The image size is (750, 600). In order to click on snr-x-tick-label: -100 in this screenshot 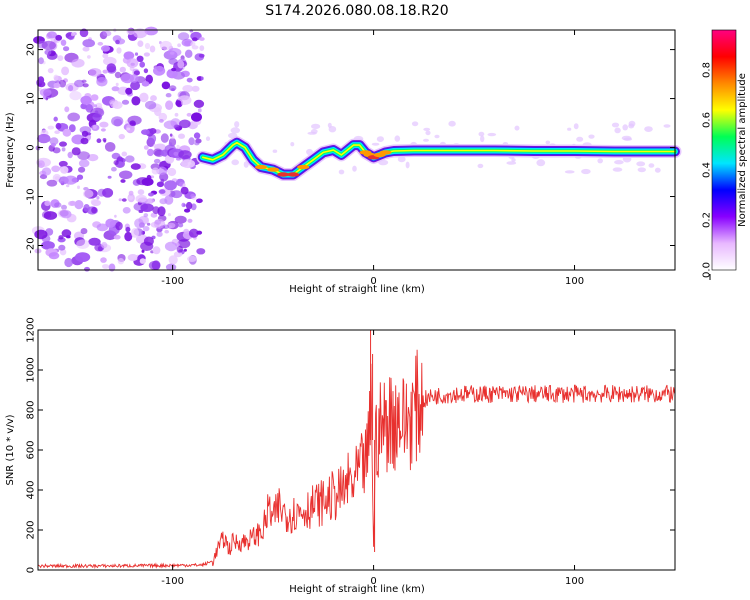, I will do `click(172, 581)`.